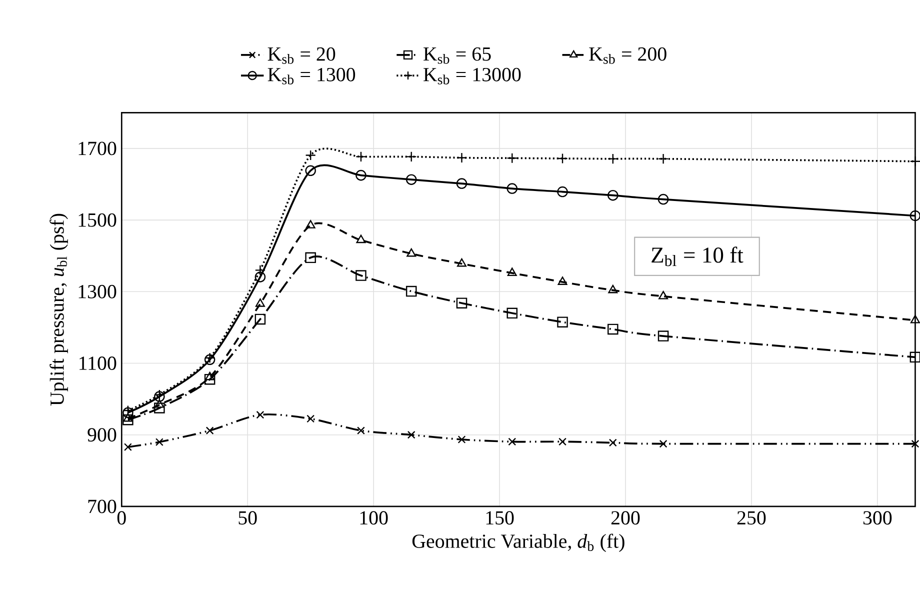  Describe the element at coordinates (97, 291) in the screenshot. I see `y-tick-label: 1300` at that location.